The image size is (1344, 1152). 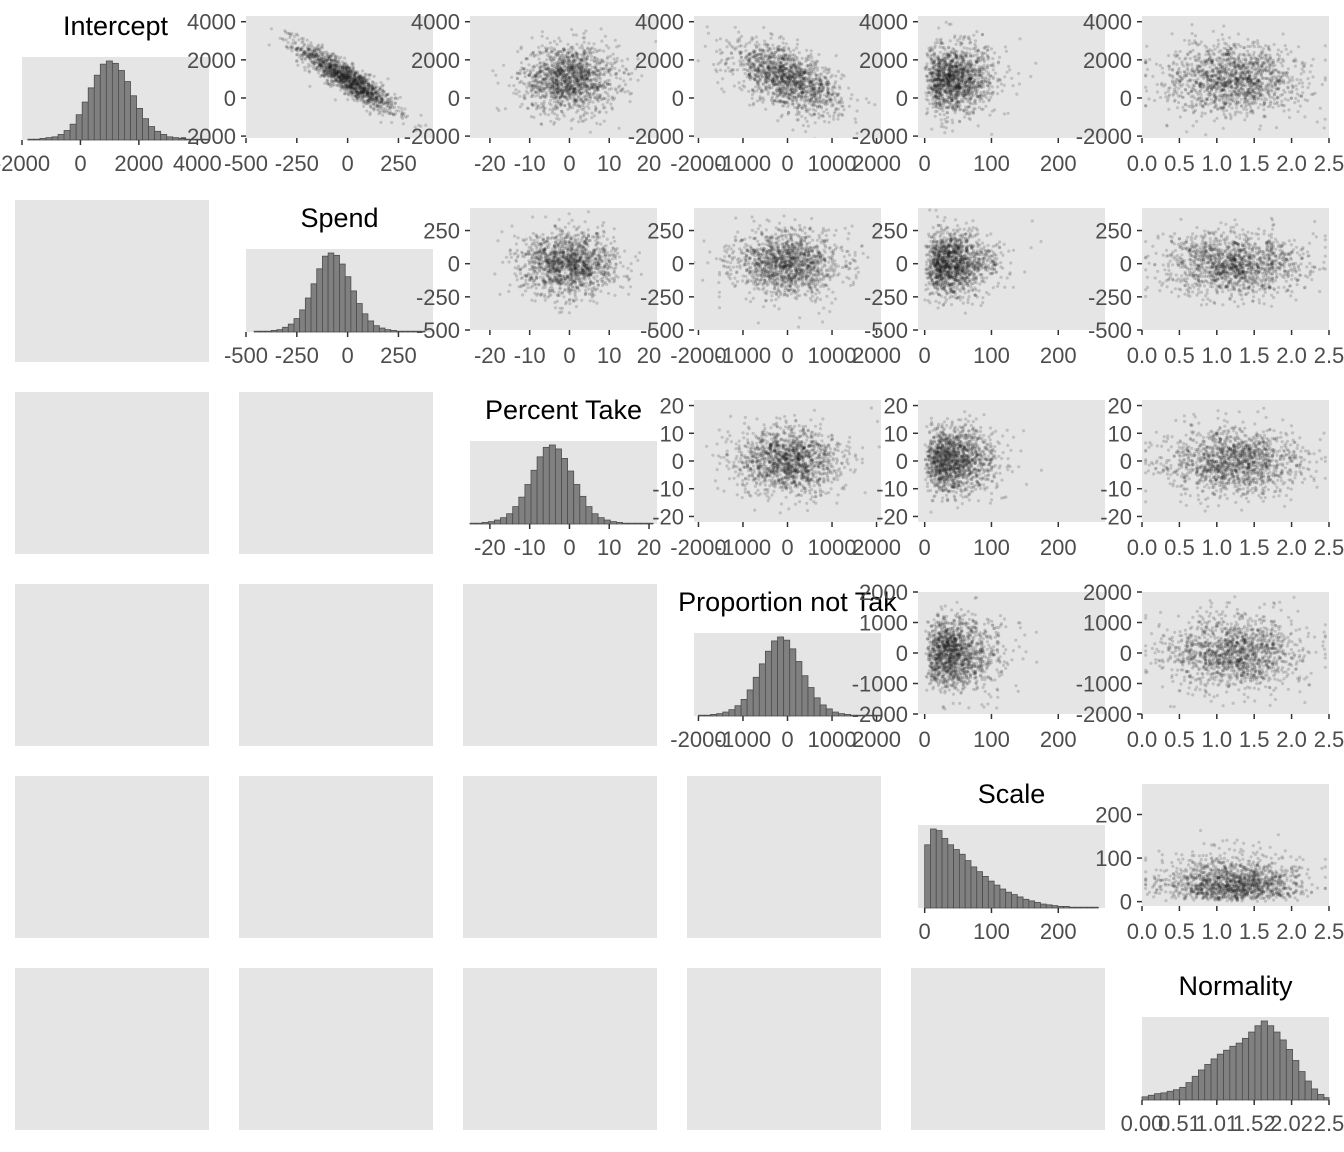 What do you see at coordinates (138, 163) in the screenshot?
I see `x-tick-label: 2000` at bounding box center [138, 163].